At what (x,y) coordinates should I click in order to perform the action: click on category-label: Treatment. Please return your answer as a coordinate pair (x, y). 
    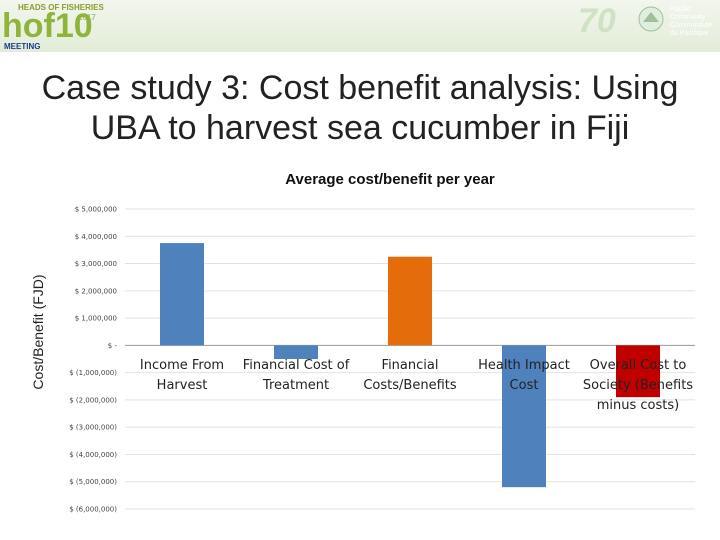
    Looking at the image, I should click on (295, 385).